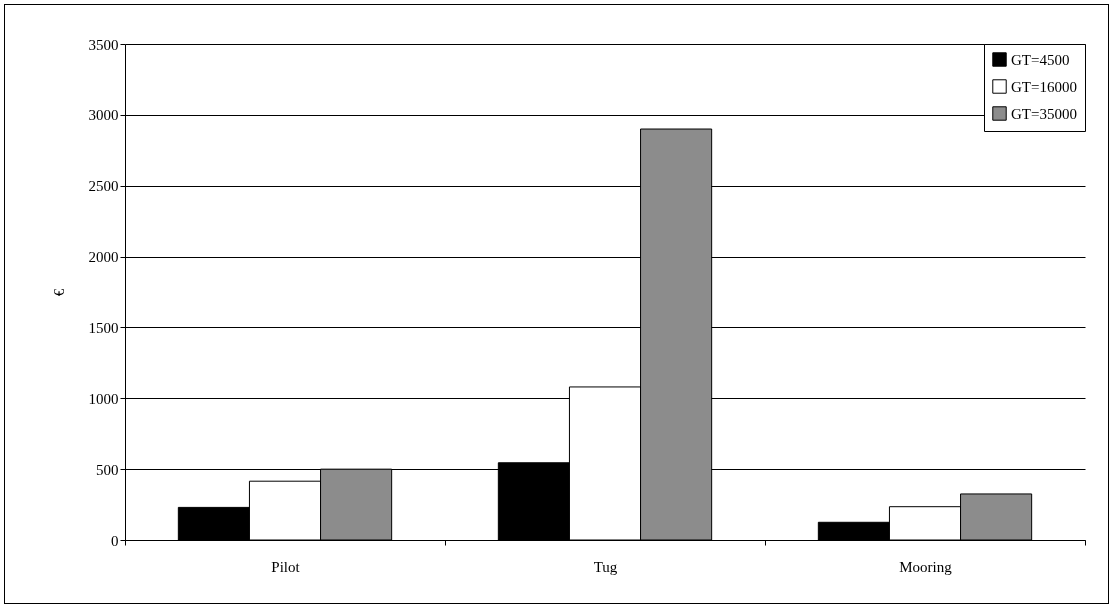  I want to click on legend-label: GT=4500, so click(1040, 59).